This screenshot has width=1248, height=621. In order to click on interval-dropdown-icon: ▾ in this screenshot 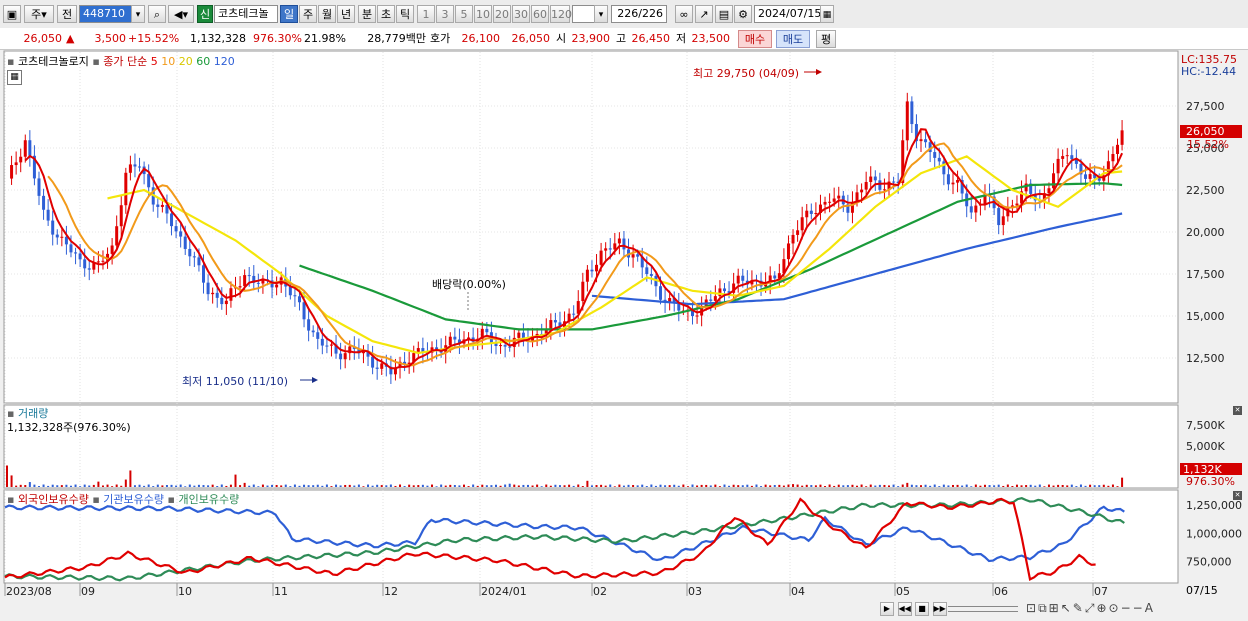, I will do `click(601, 14)`.